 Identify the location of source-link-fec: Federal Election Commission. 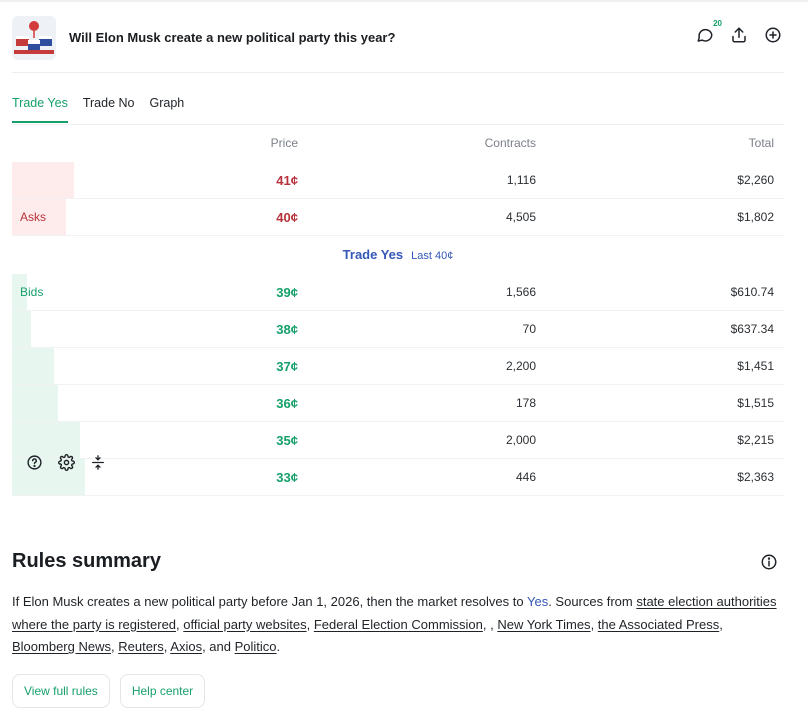
(398, 624).